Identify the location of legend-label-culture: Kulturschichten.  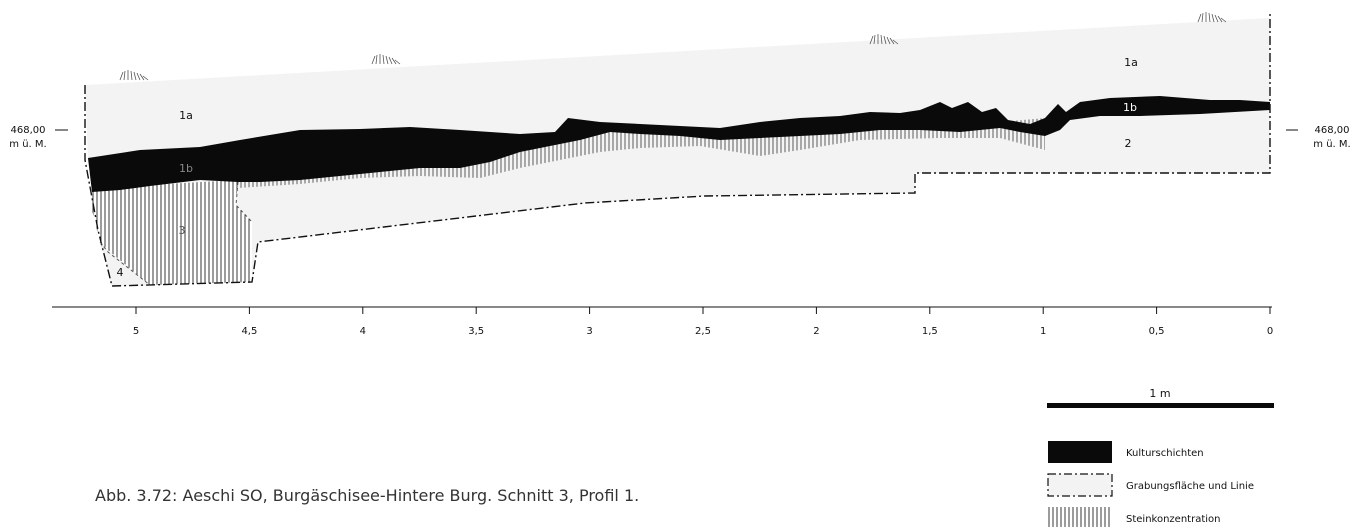
(1165, 453).